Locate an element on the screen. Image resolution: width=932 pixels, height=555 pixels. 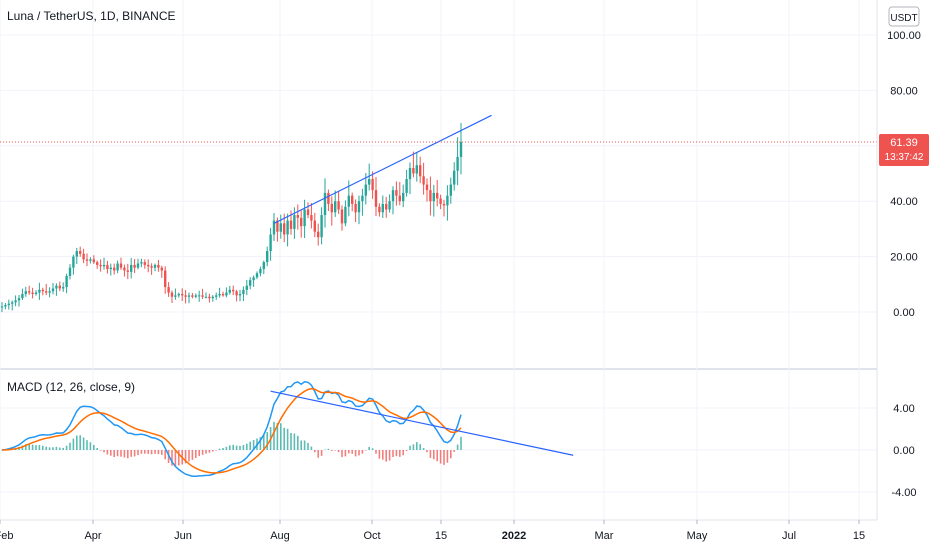
currency-button: USDT is located at coordinates (903, 18).